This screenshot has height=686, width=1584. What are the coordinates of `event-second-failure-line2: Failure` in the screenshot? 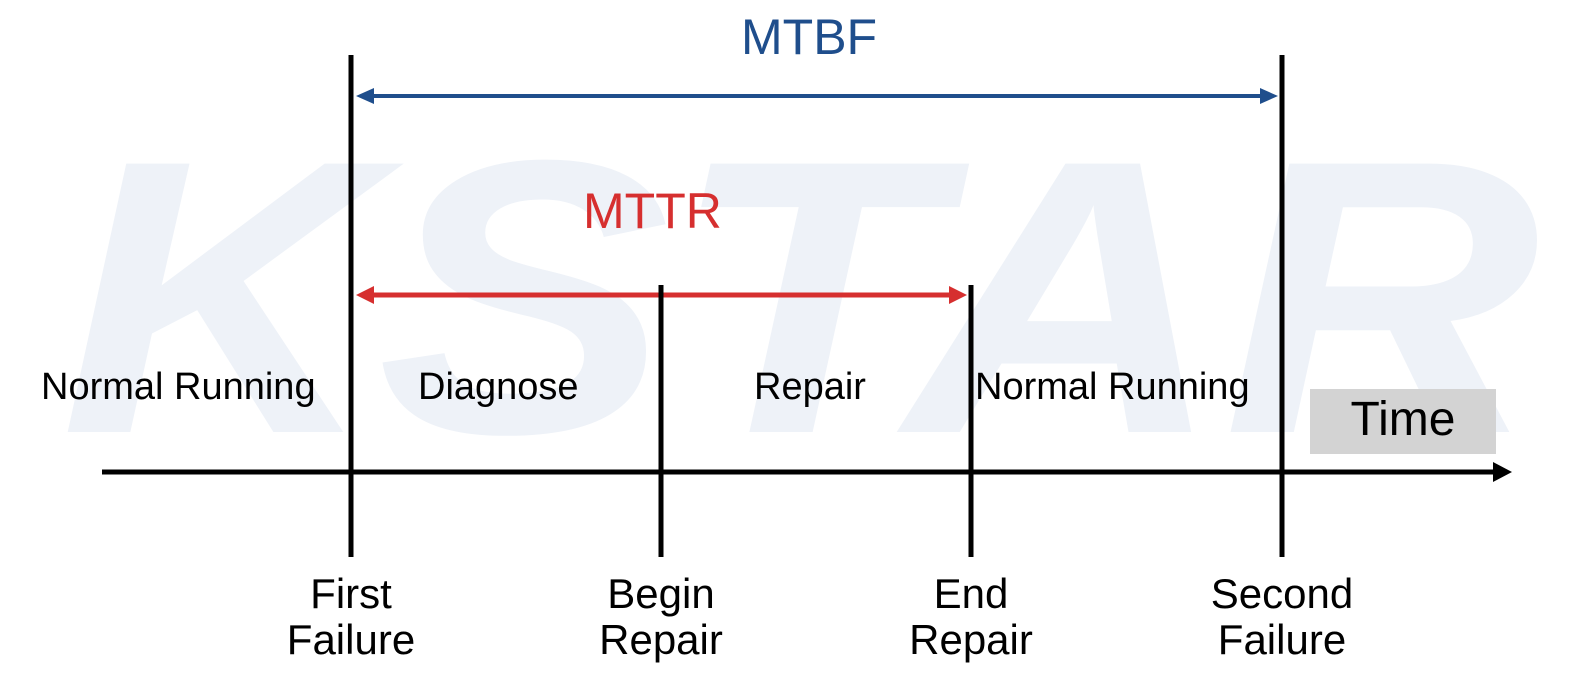 It's located at (1282, 639).